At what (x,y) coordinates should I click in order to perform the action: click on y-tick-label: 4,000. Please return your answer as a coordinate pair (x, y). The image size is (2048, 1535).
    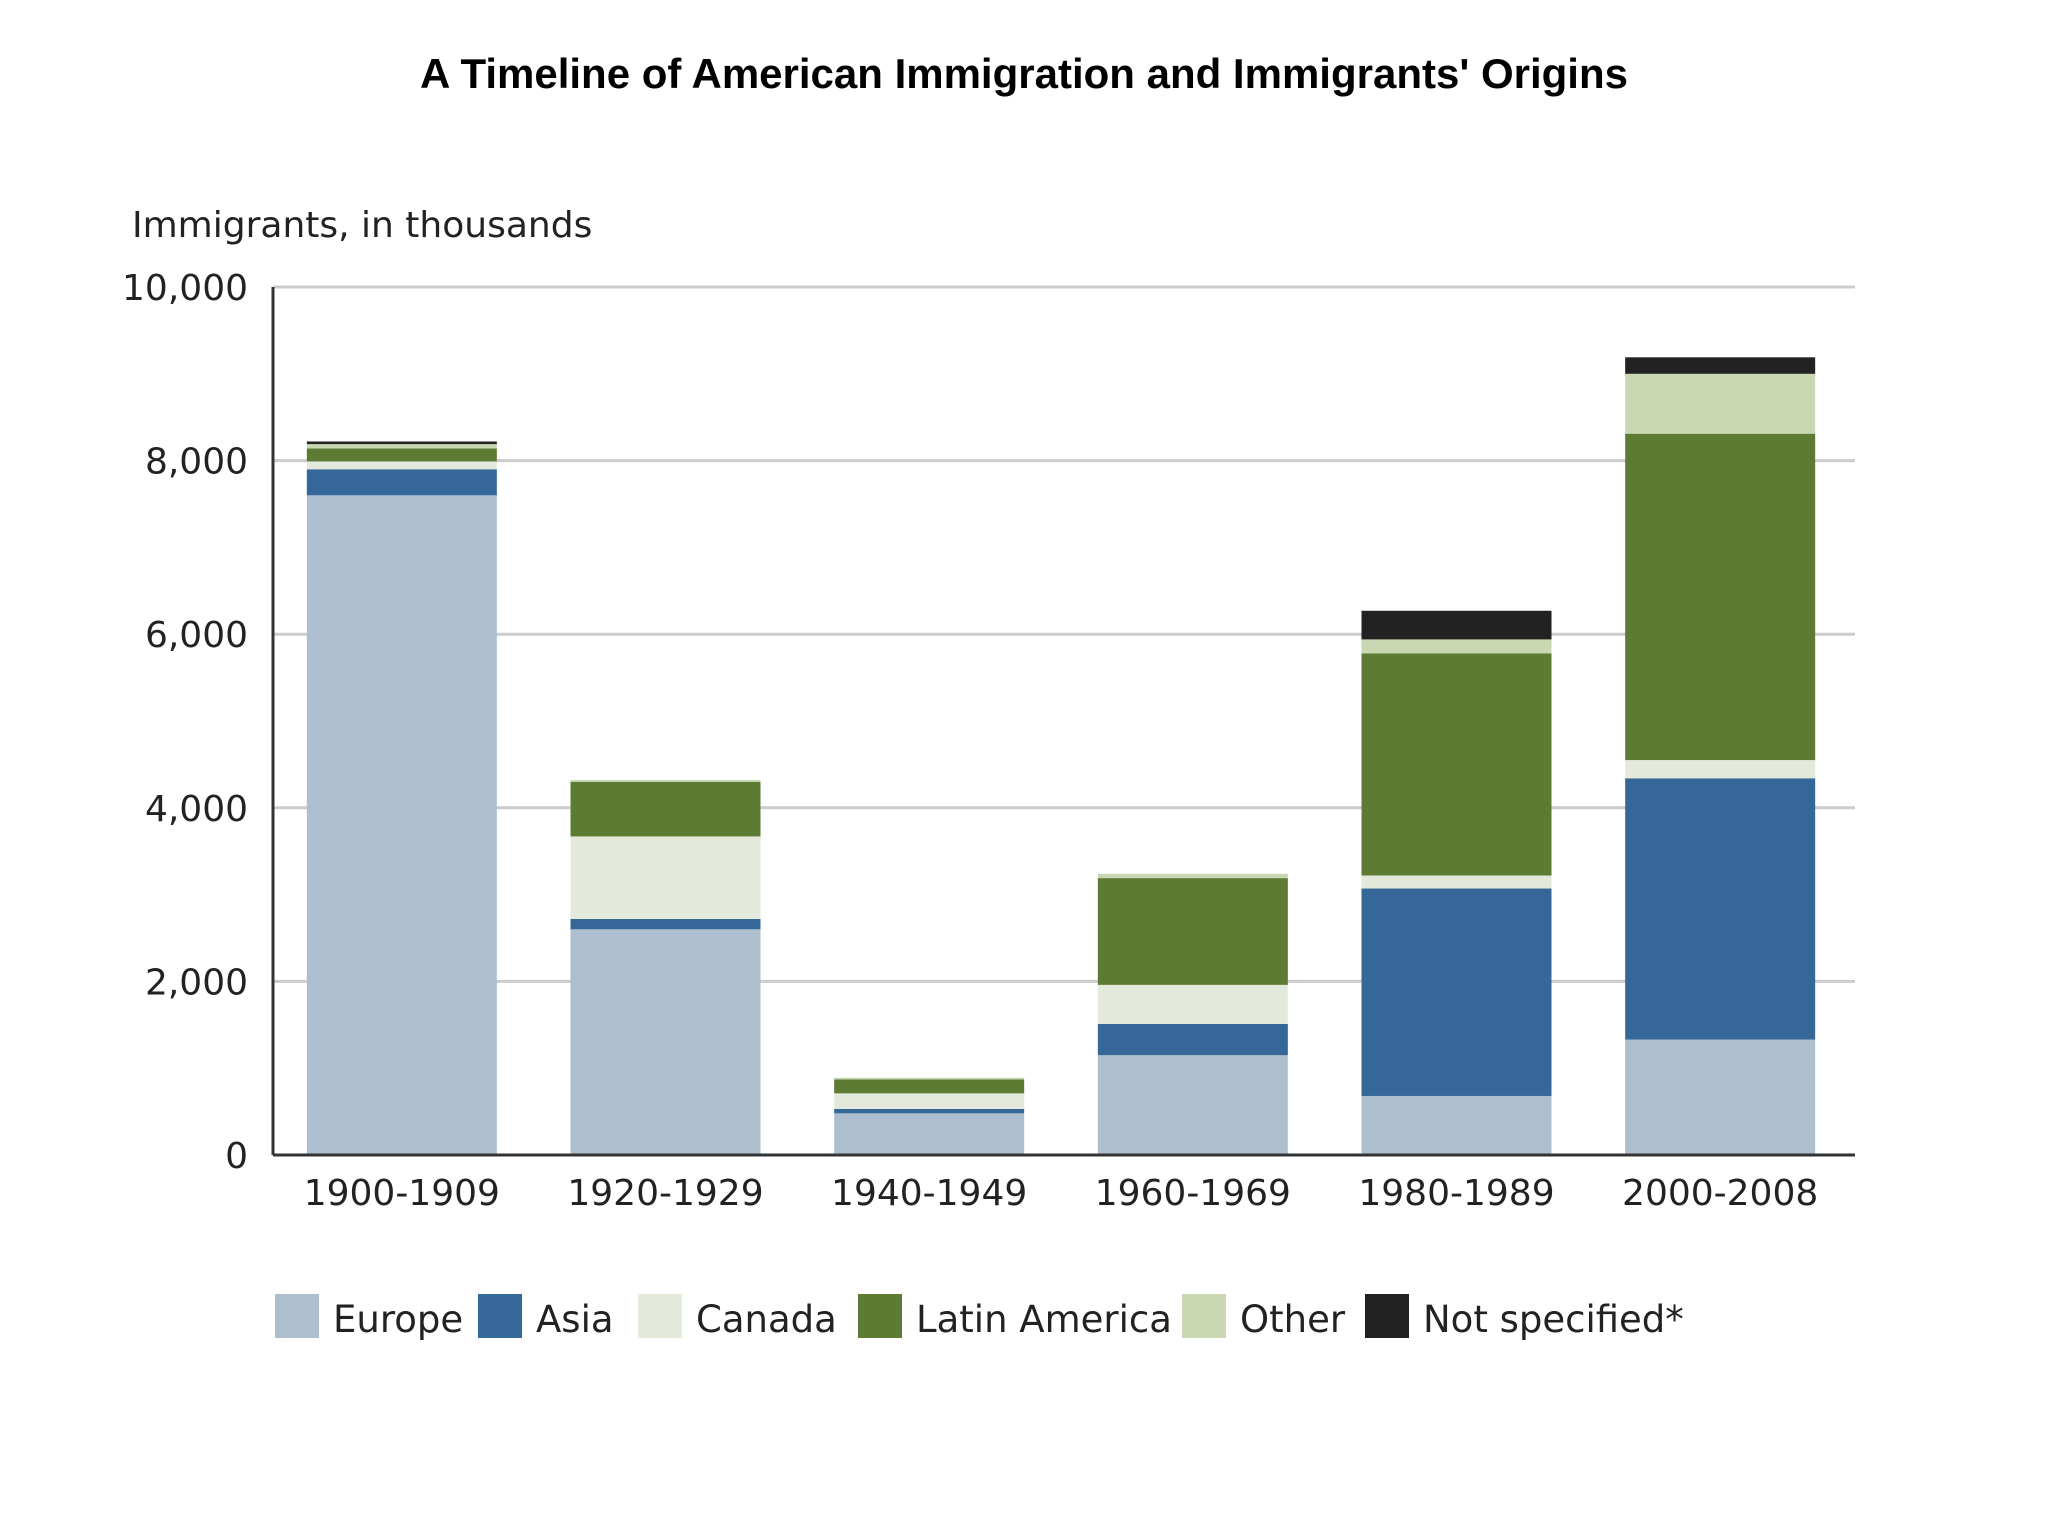
    Looking at the image, I should click on (196, 809).